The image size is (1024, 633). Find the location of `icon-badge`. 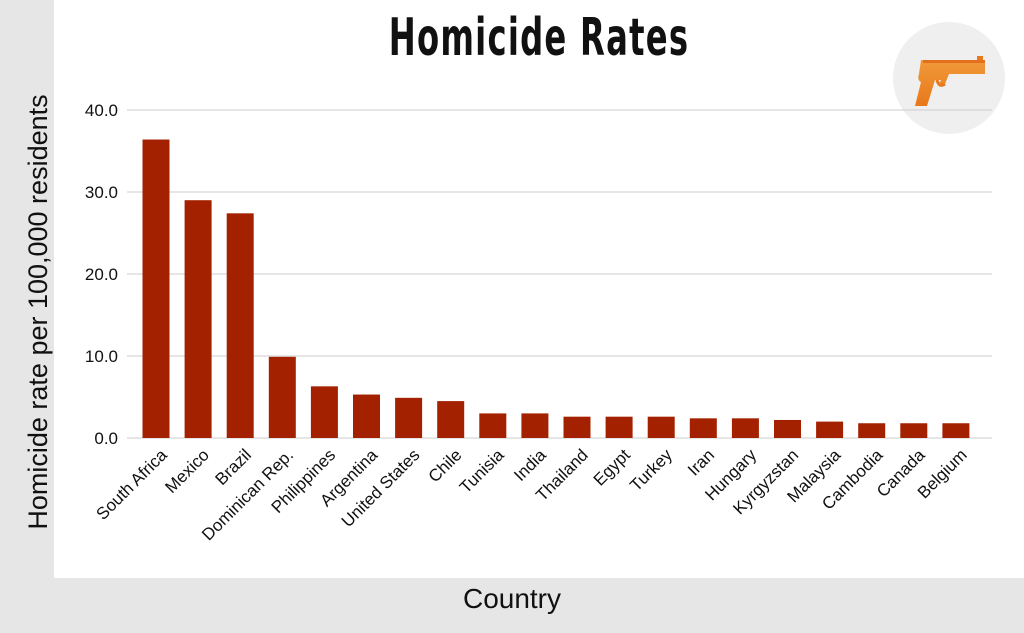

icon-badge is located at coordinates (949, 78).